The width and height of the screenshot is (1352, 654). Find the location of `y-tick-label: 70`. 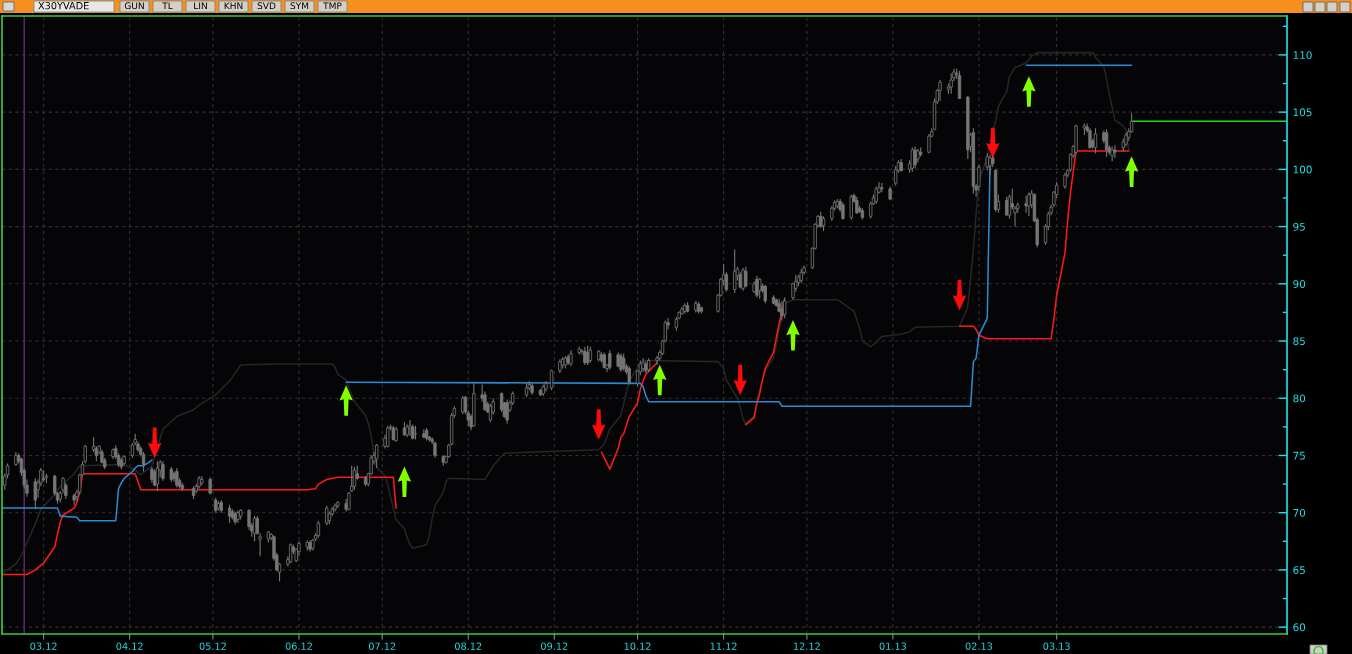

y-tick-label: 70 is located at coordinates (1299, 512).